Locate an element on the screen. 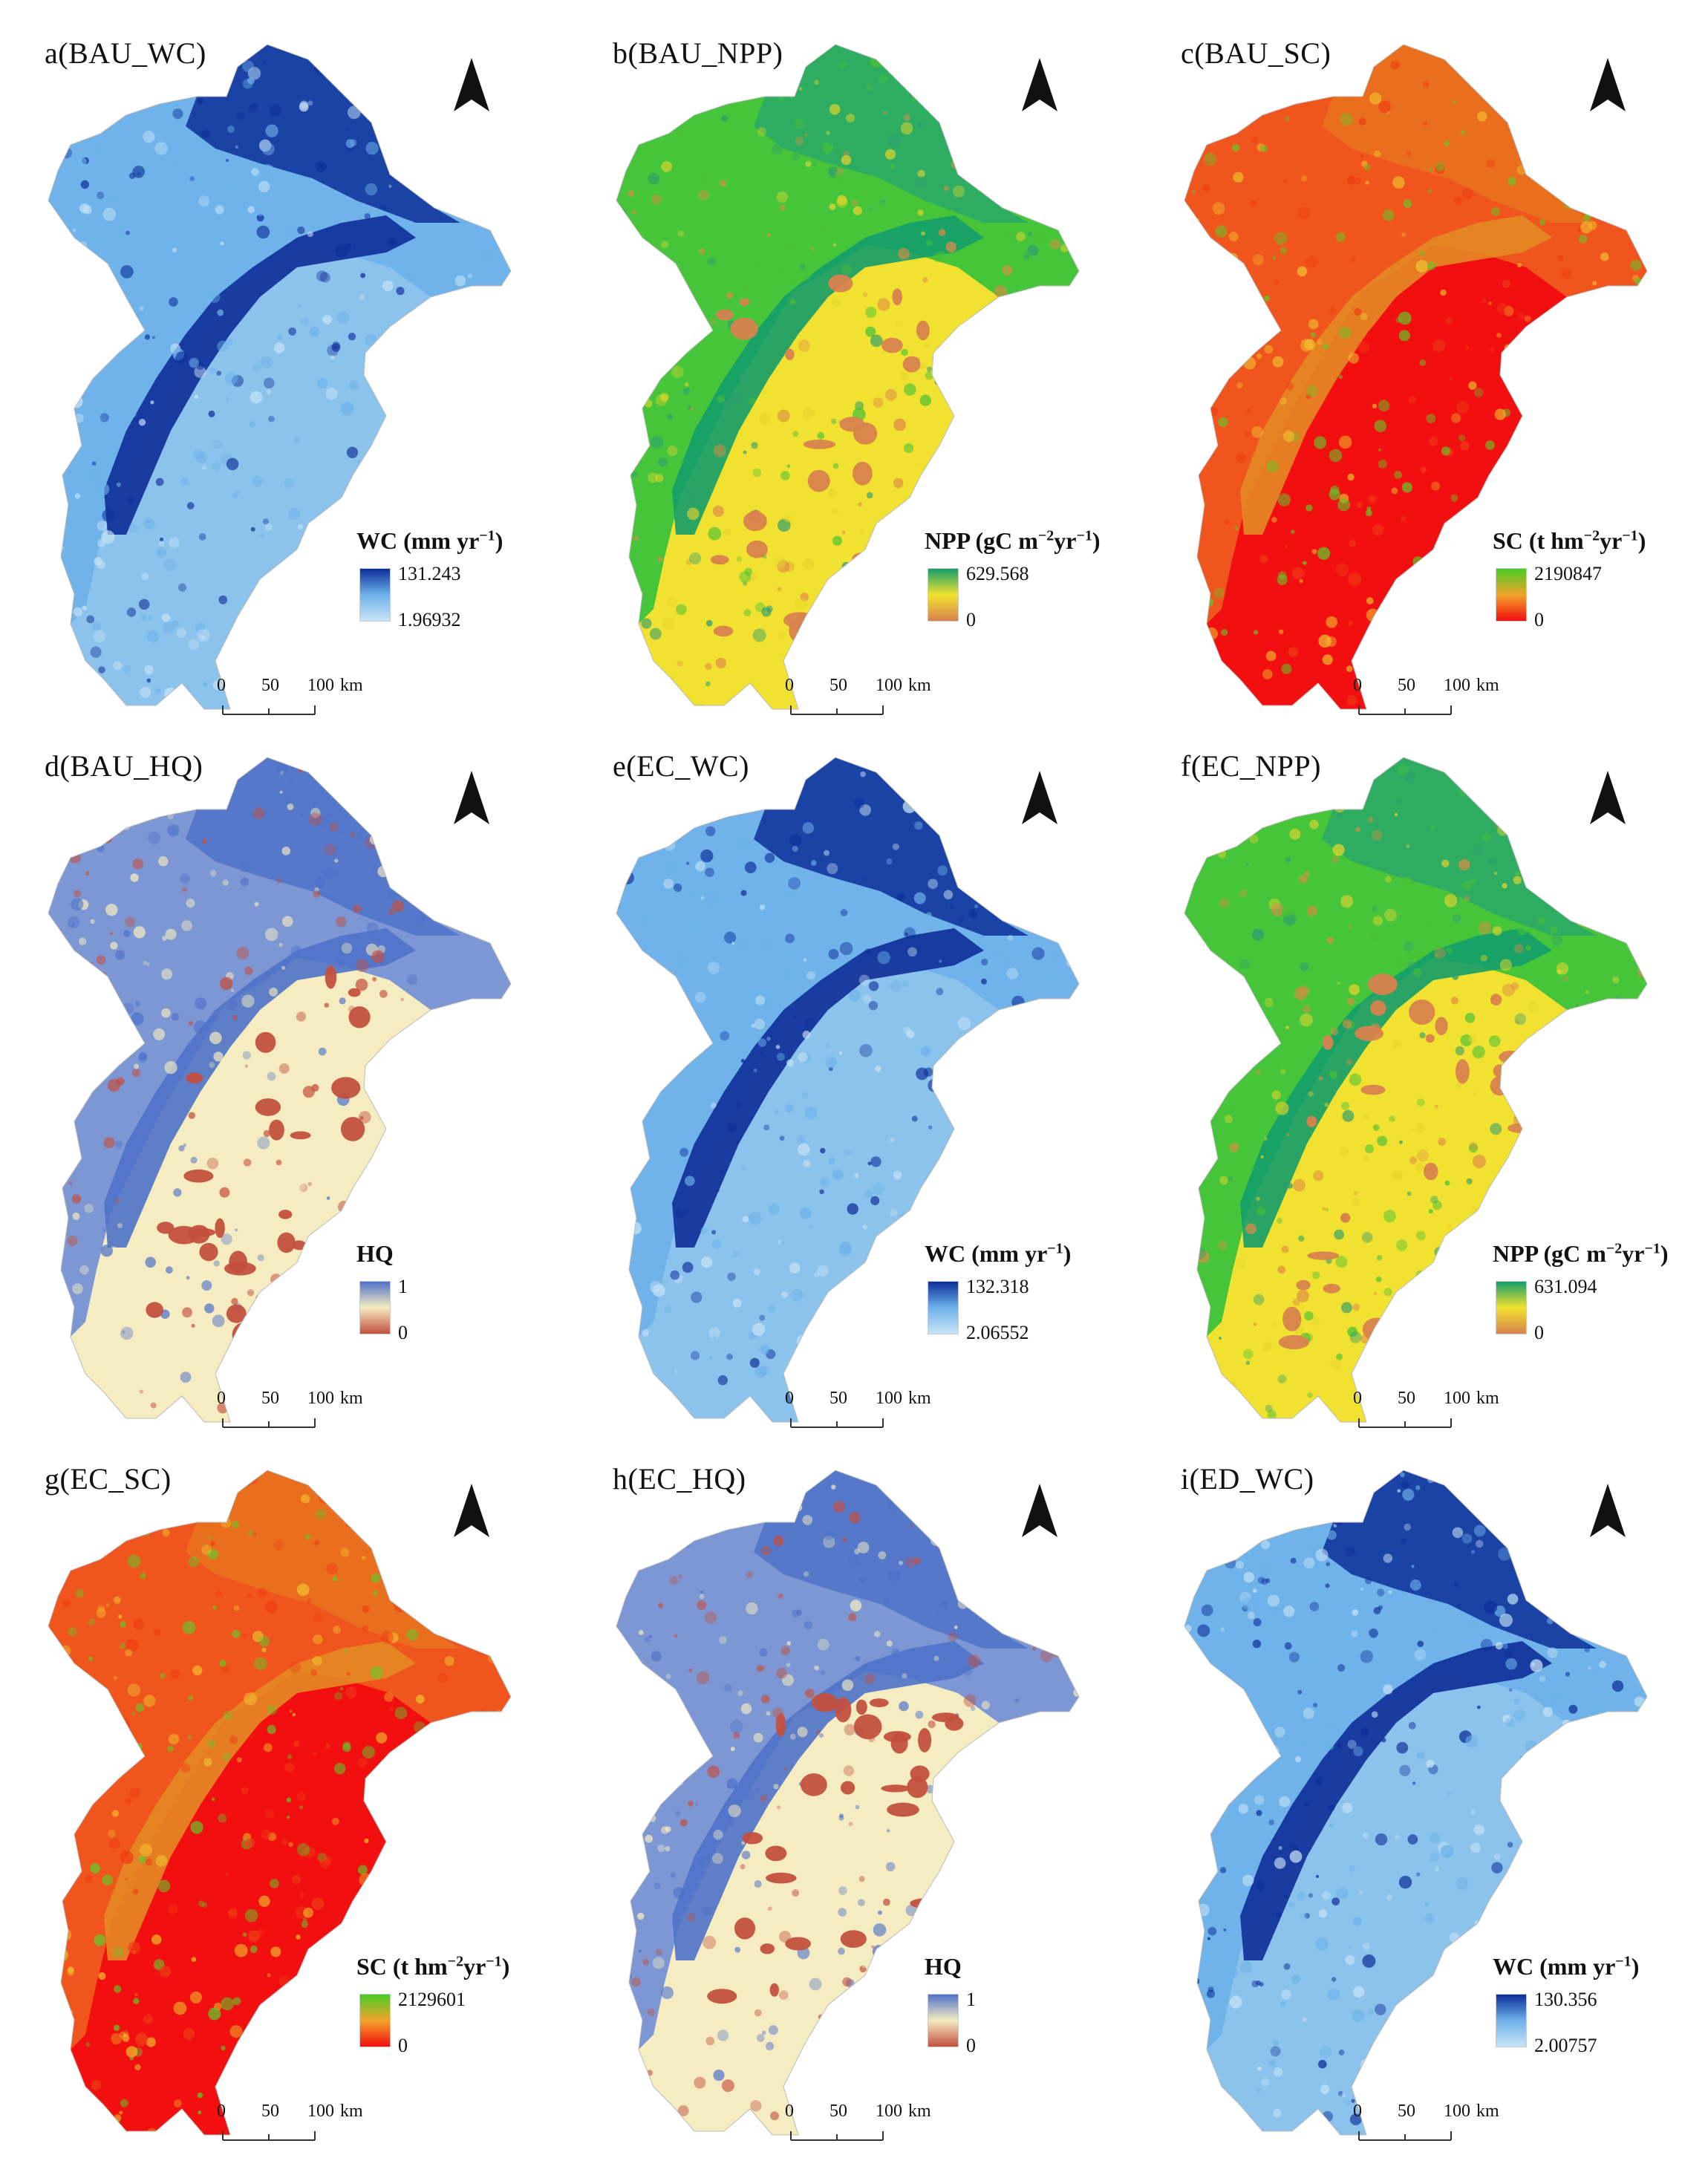 The width and height of the screenshot is (1708, 2178). panel-title: h(EC_HQ) is located at coordinates (679, 1479).